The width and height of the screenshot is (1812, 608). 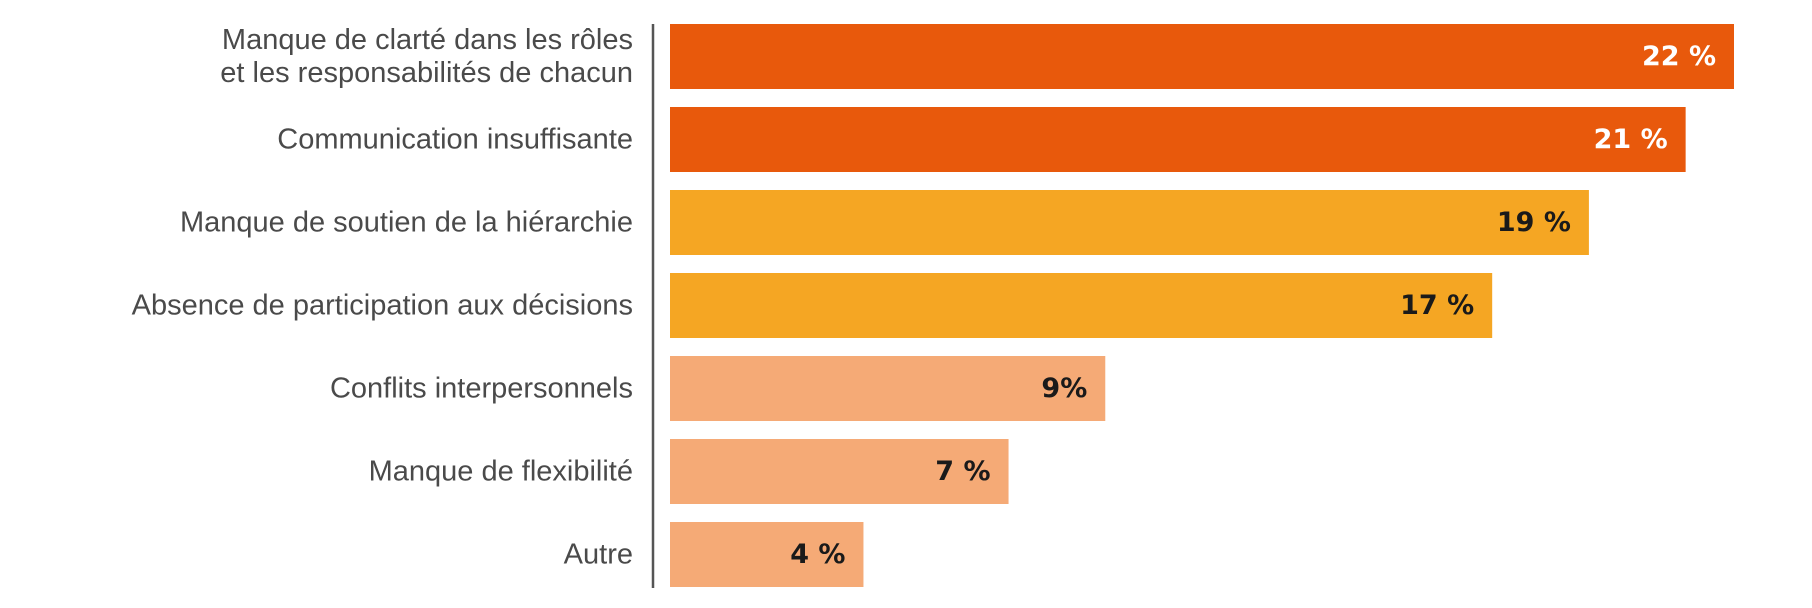 I want to click on bar-group: 7 % Manque de flexibilité, so click(x=689, y=471).